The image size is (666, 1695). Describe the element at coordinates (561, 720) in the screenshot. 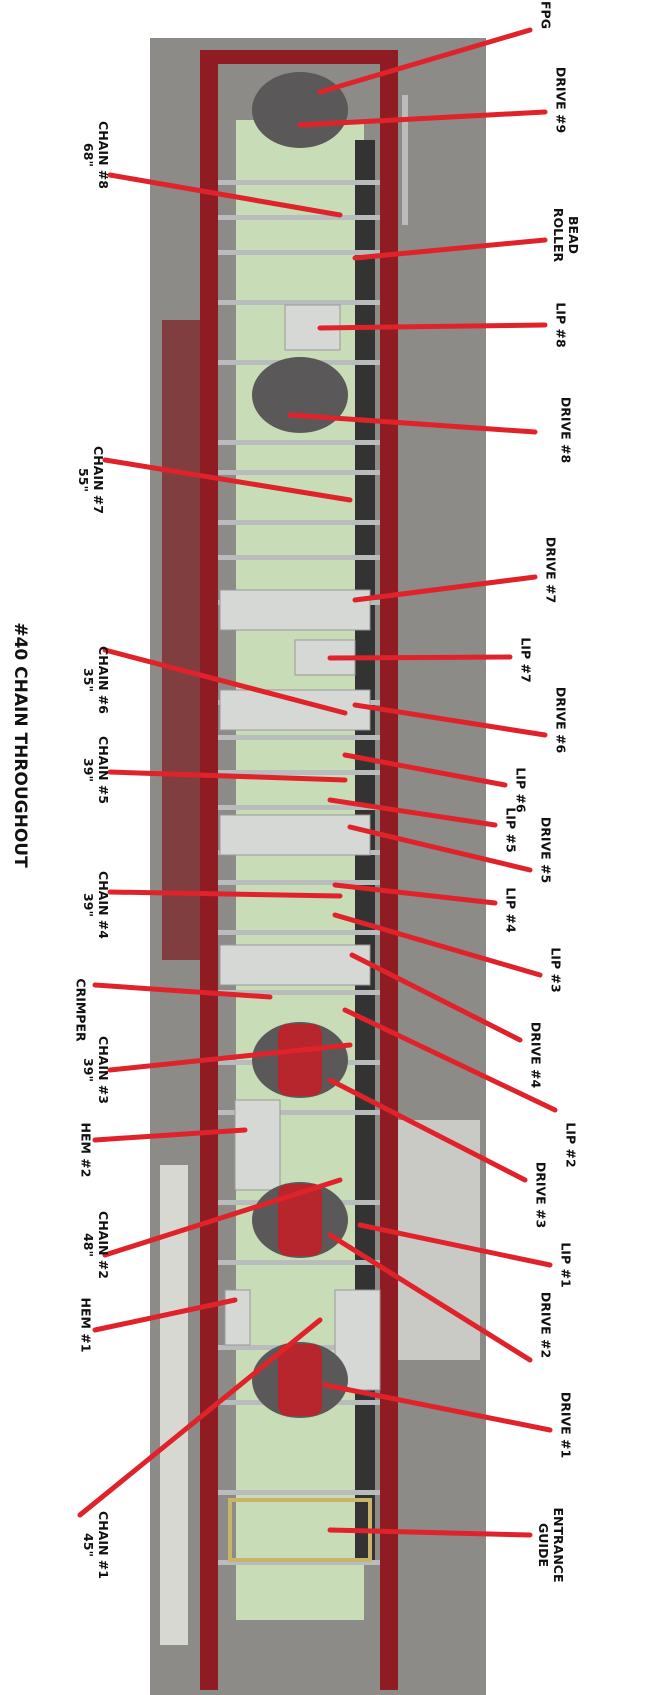

I see `callout-label: DRIVE #6` at that location.